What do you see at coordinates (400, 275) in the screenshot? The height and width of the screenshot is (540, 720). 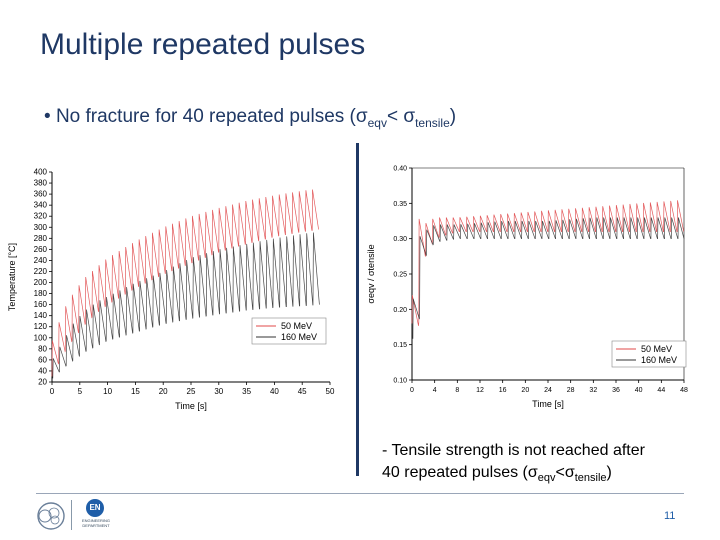 I see `y-tick-label: 0.25` at bounding box center [400, 275].